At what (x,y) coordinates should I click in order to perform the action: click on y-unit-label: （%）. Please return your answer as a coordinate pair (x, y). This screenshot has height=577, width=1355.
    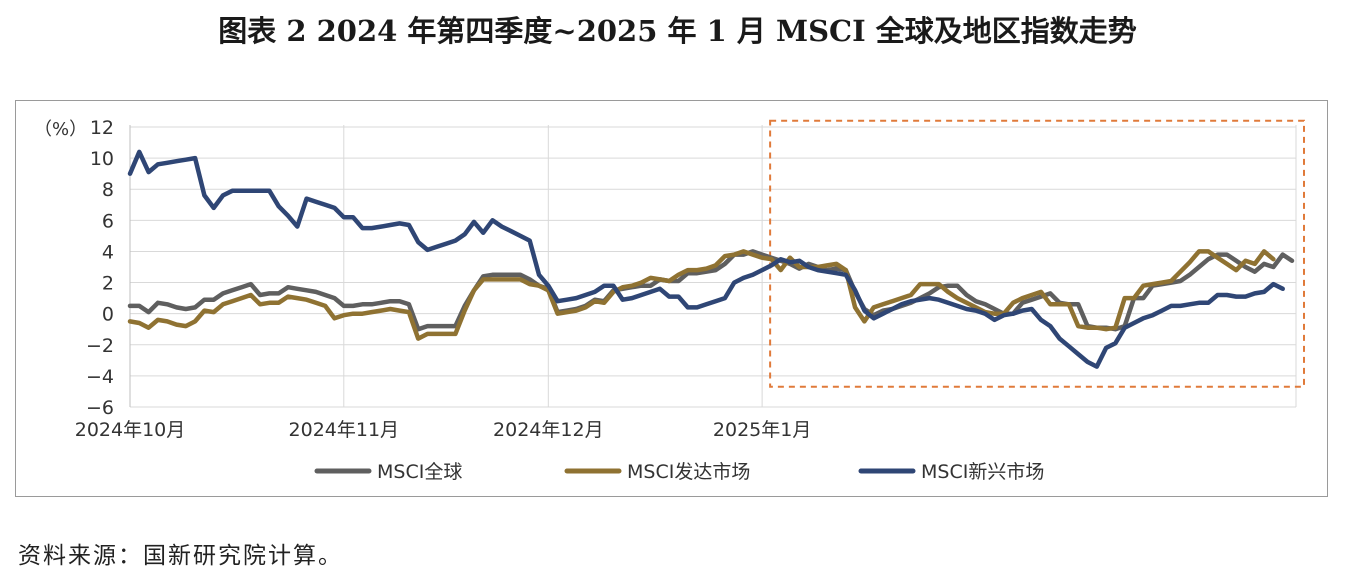
    Looking at the image, I should click on (60, 129).